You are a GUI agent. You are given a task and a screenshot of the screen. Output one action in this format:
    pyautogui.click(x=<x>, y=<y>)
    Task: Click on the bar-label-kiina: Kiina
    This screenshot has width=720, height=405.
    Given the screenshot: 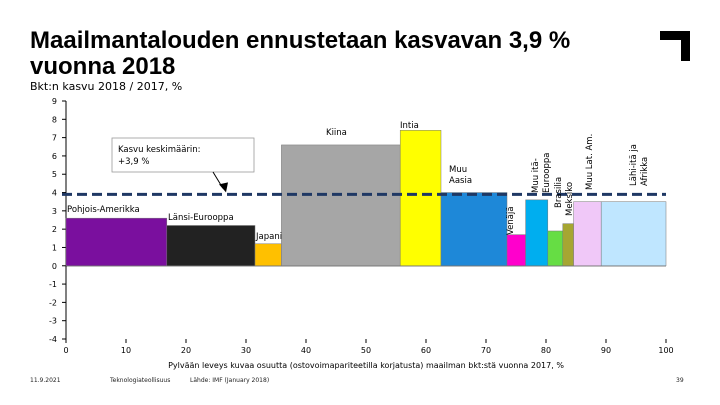 What is the action you would take?
    pyautogui.click(x=336, y=133)
    